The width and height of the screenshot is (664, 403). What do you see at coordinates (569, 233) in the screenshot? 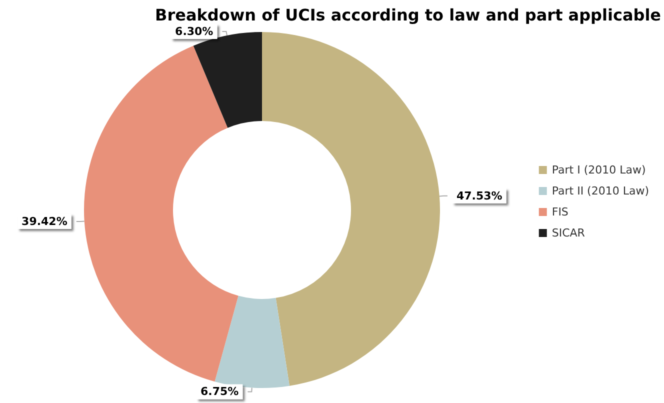
I see `legend-label: SICAR` at bounding box center [569, 233].